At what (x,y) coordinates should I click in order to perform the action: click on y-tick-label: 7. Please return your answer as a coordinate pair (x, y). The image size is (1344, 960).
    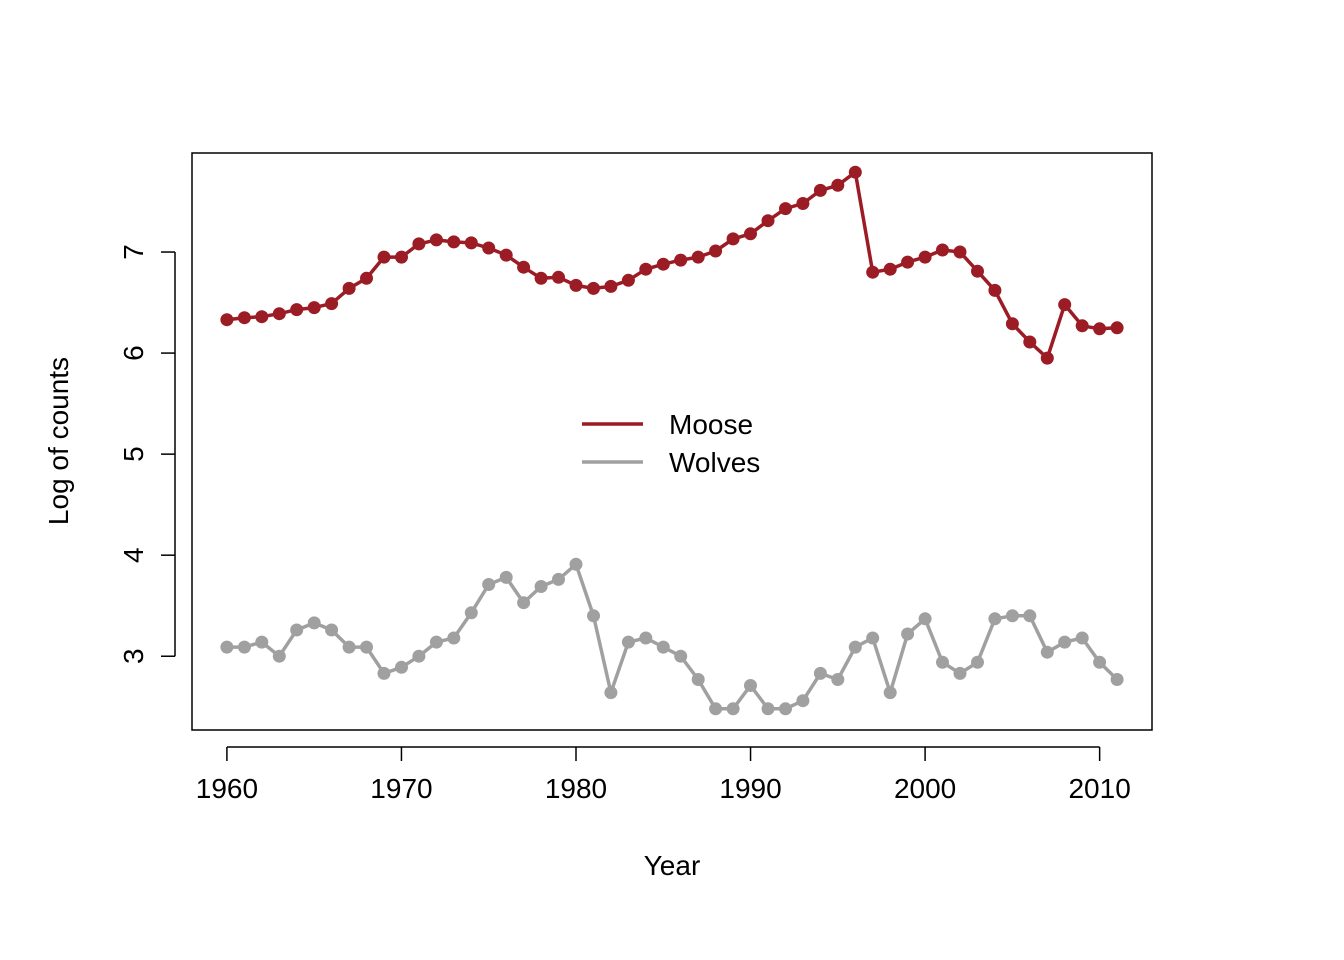
    Looking at the image, I should click on (133, 252).